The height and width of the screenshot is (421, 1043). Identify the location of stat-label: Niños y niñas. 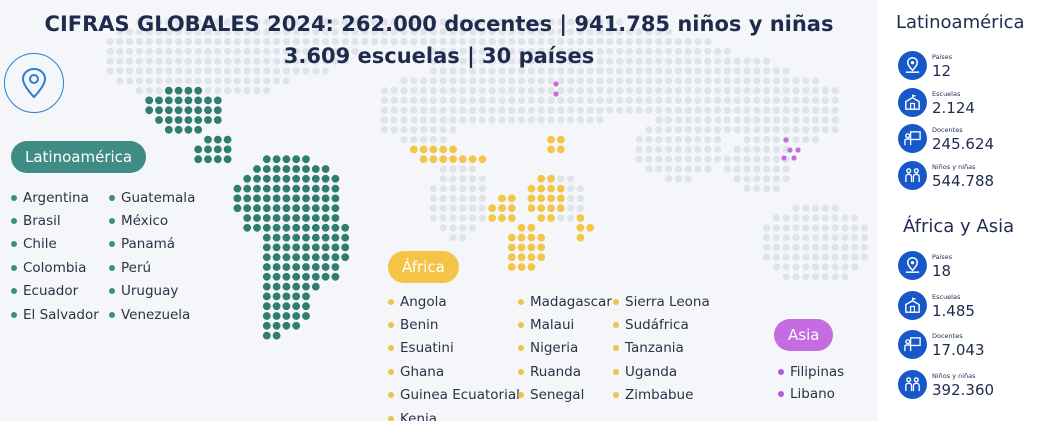
(954, 375).